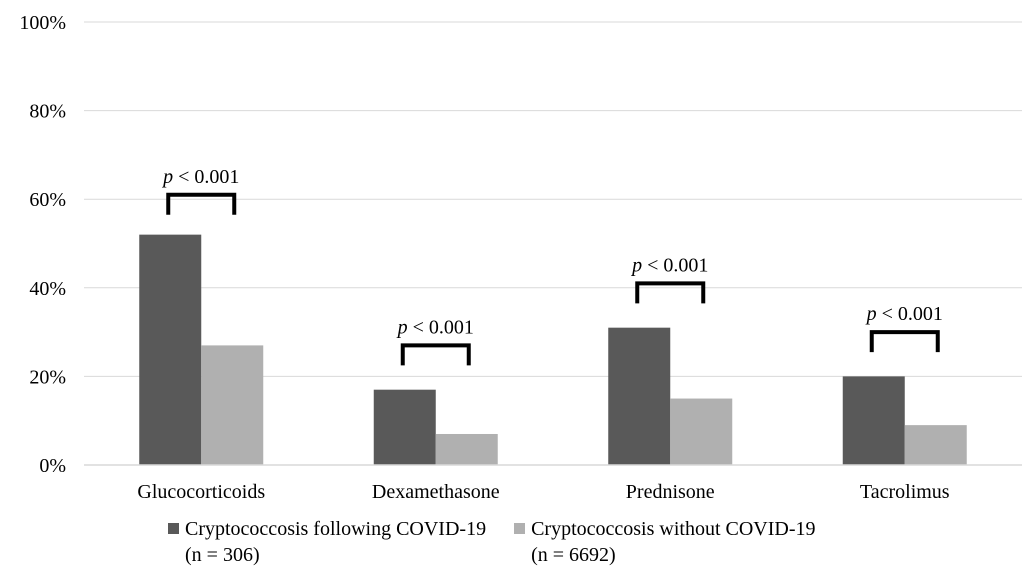  I want to click on legend-label-without-covid: Cryptococcosis without COVID-19, so click(673, 529).